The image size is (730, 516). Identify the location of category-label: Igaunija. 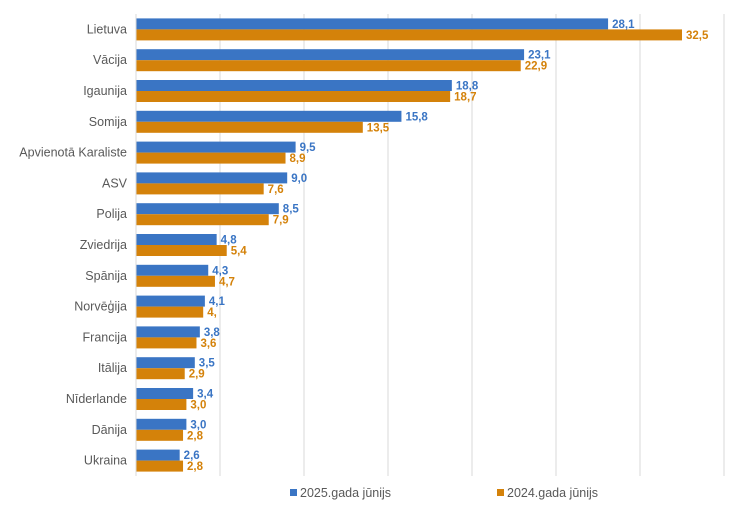
(105, 91).